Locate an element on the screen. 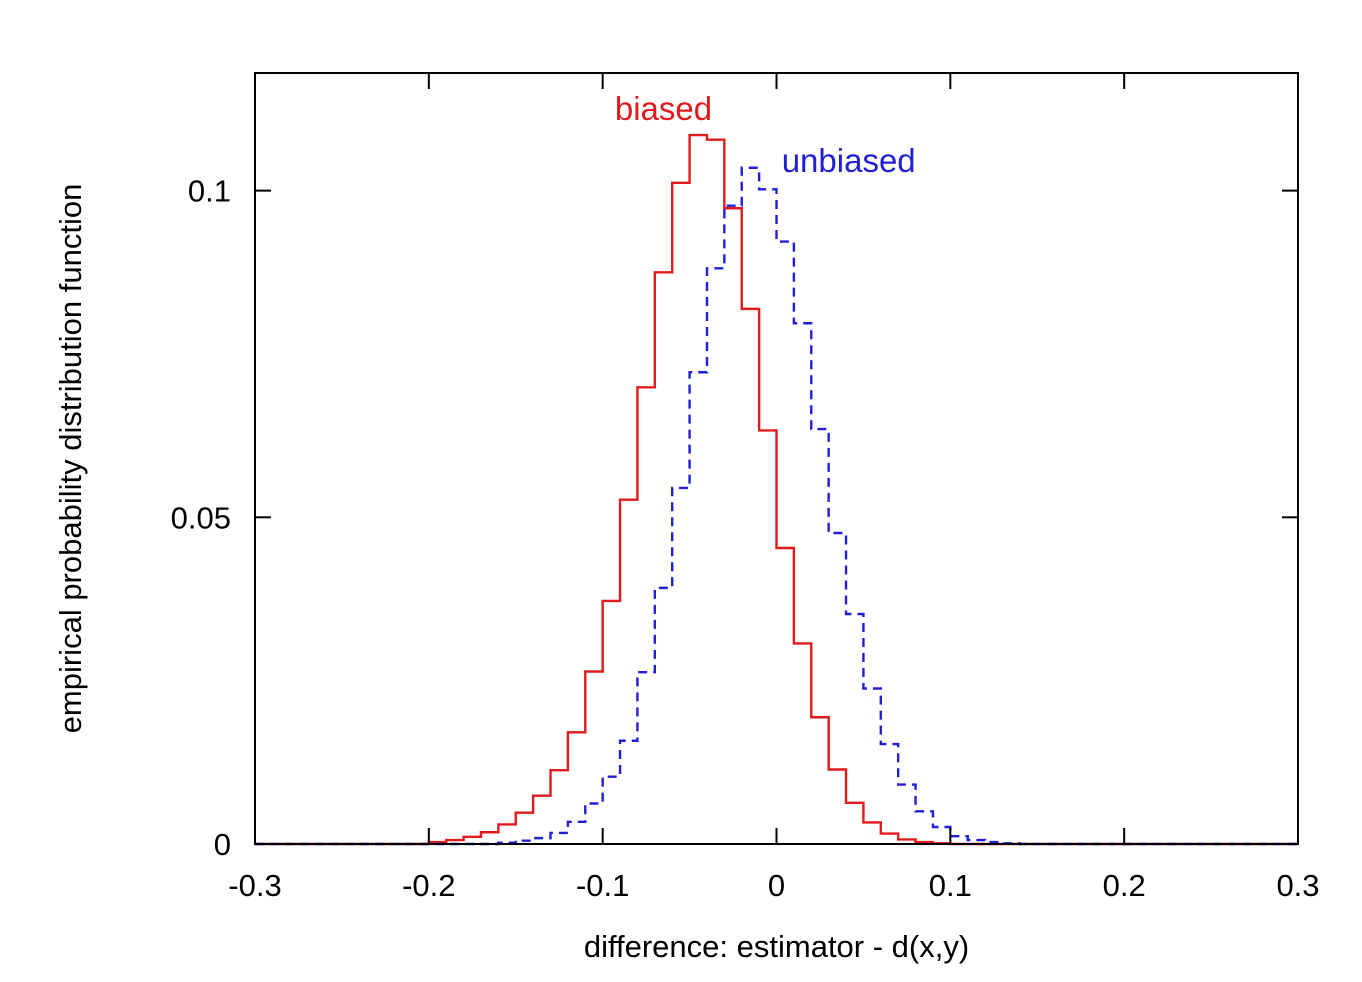 The image size is (1362, 982). x-tick-label: 0.2 is located at coordinates (1124, 885).